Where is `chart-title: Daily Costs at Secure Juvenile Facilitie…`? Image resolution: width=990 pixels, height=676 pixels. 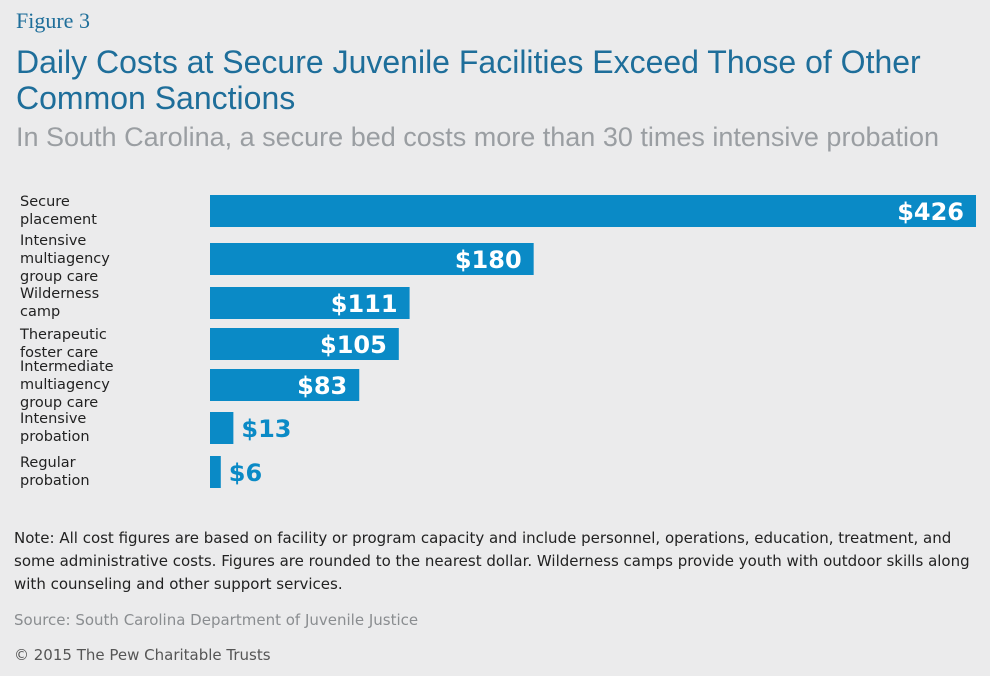
chart-title: Daily Costs at Secure Juvenile Facilitie… is located at coordinates (468, 80).